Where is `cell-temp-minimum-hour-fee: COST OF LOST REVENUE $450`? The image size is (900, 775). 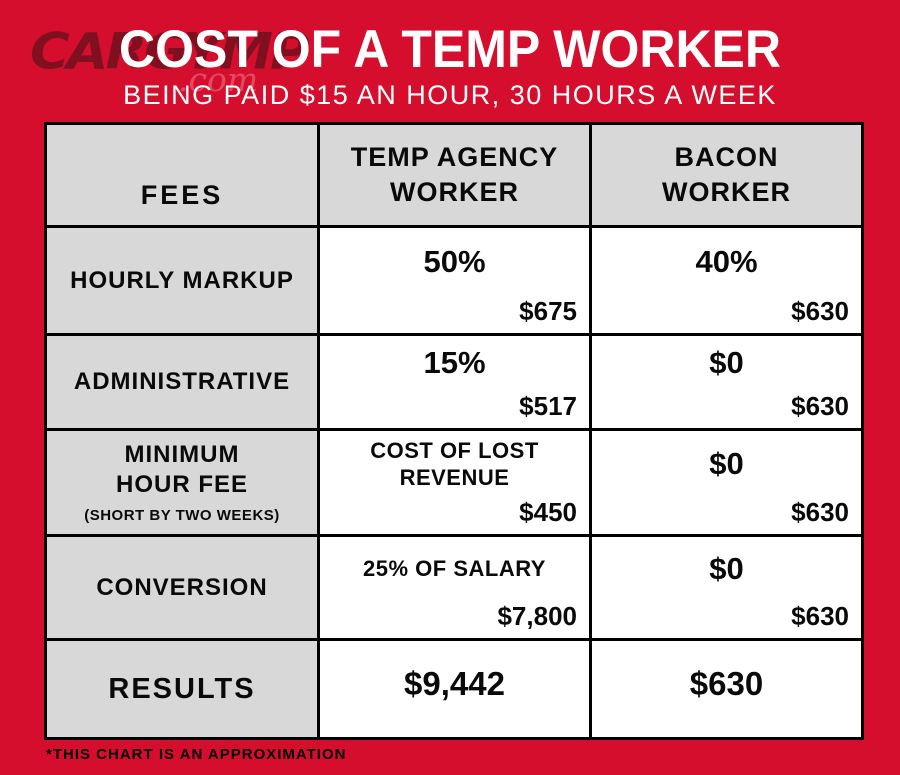 cell-temp-minimum-hour-fee: COST OF LOST REVENUE $450 is located at coordinates (454, 482).